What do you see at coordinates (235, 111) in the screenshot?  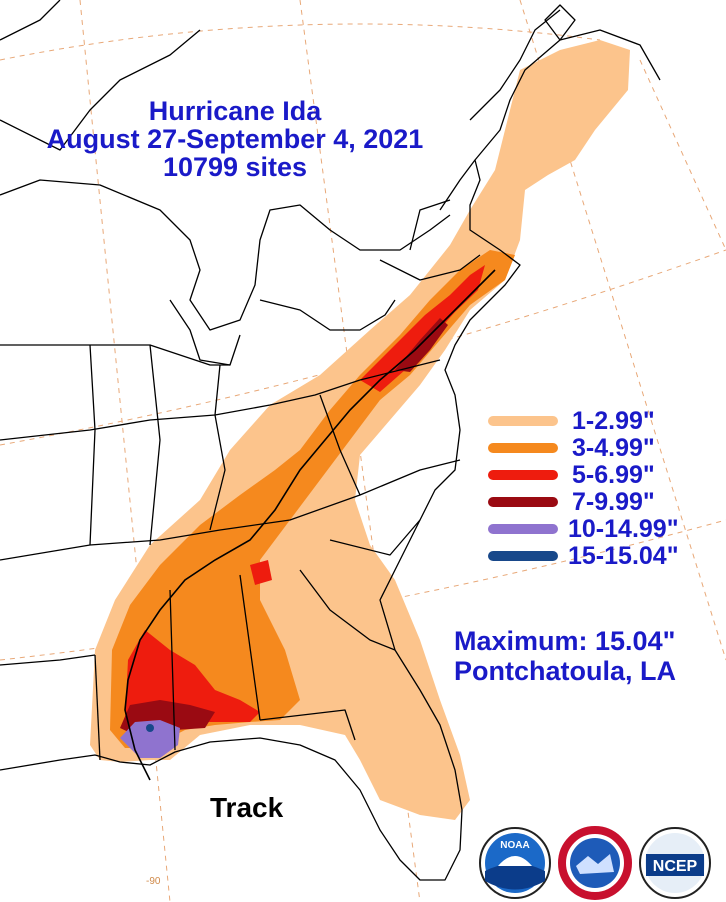 I see `title-storm-name: Hurricane Ida` at bounding box center [235, 111].